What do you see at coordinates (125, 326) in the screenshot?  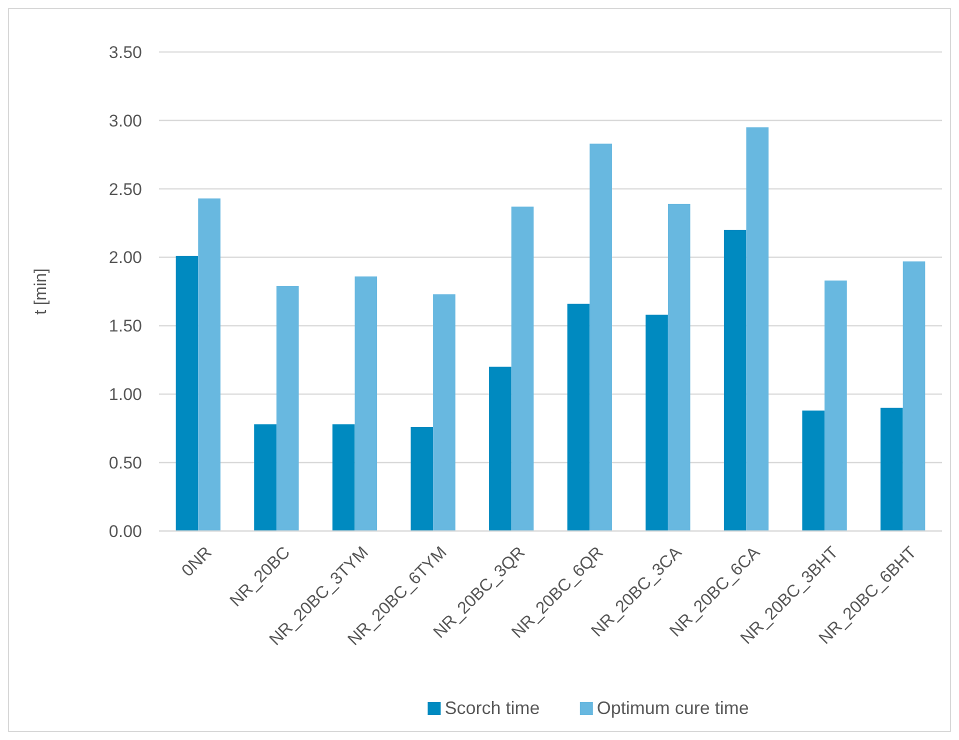 I see `y-tick-label: 1.50` at bounding box center [125, 326].